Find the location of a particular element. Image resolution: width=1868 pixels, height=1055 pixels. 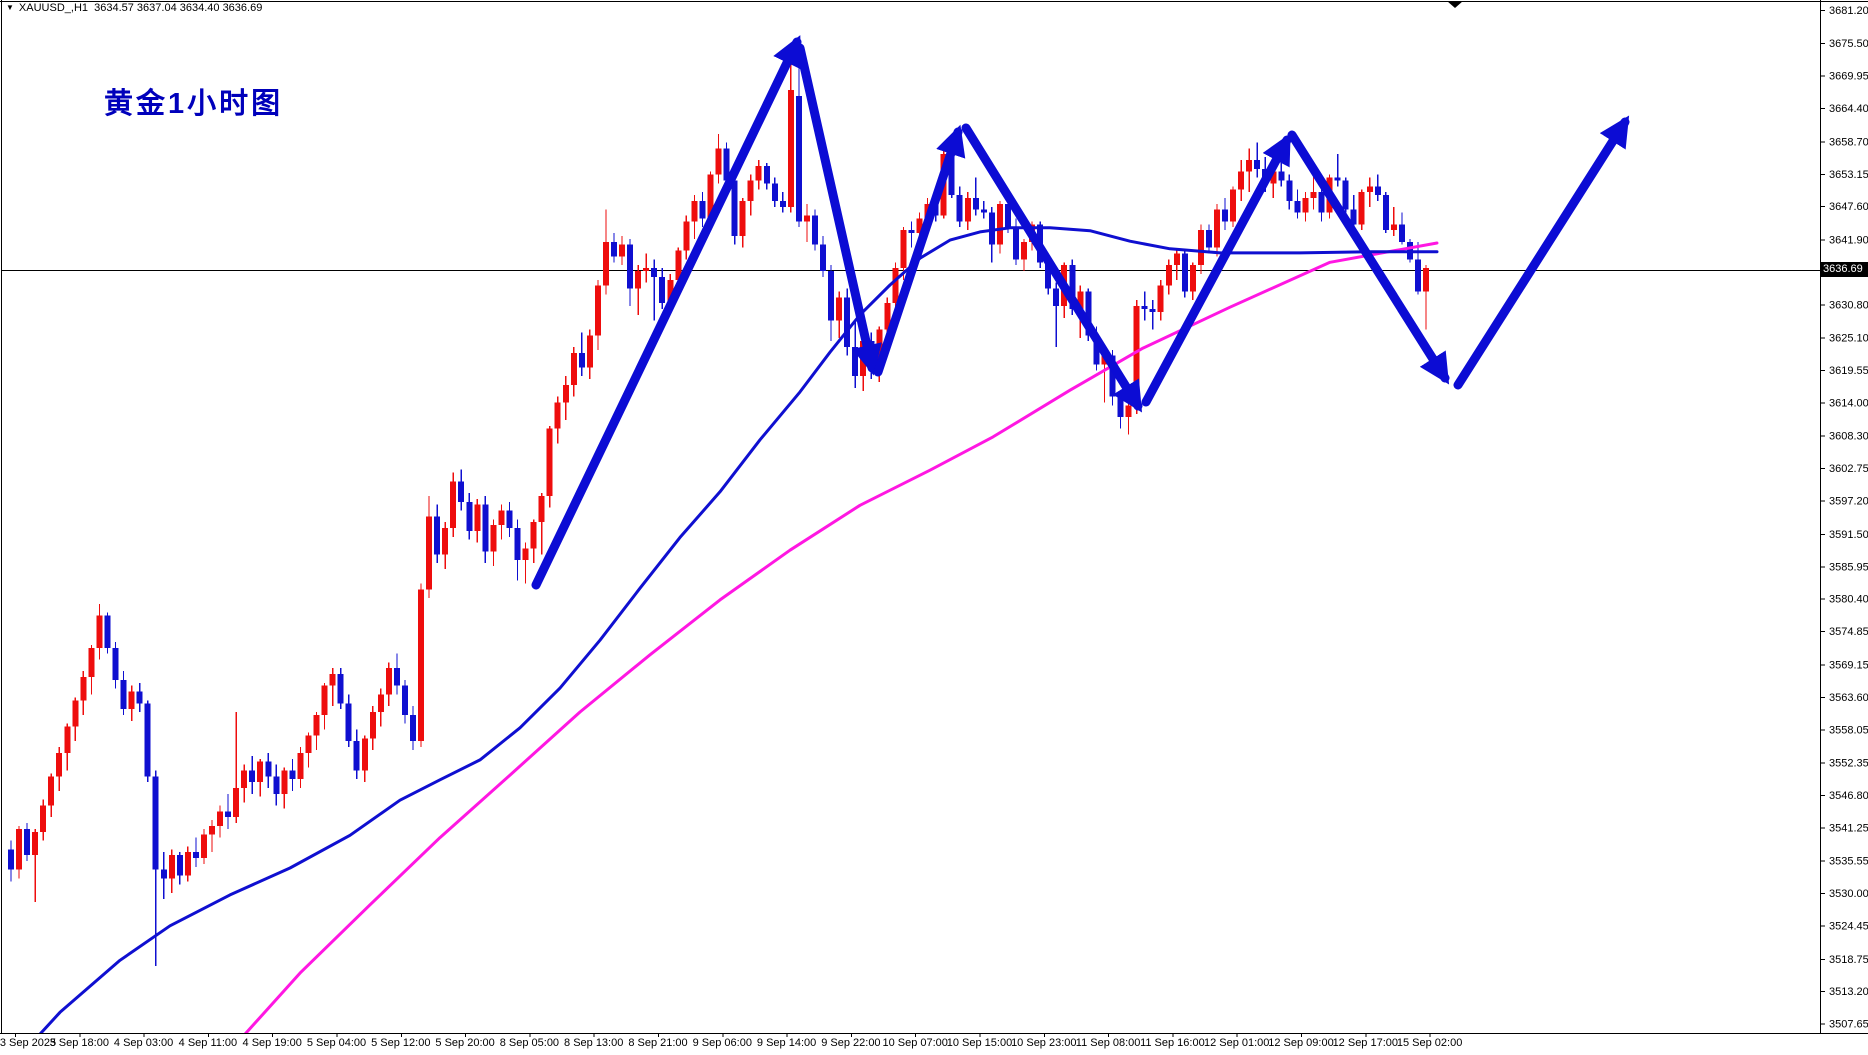

time-axis-label: 3 Sep 2025 is located at coordinates (28, 1043).